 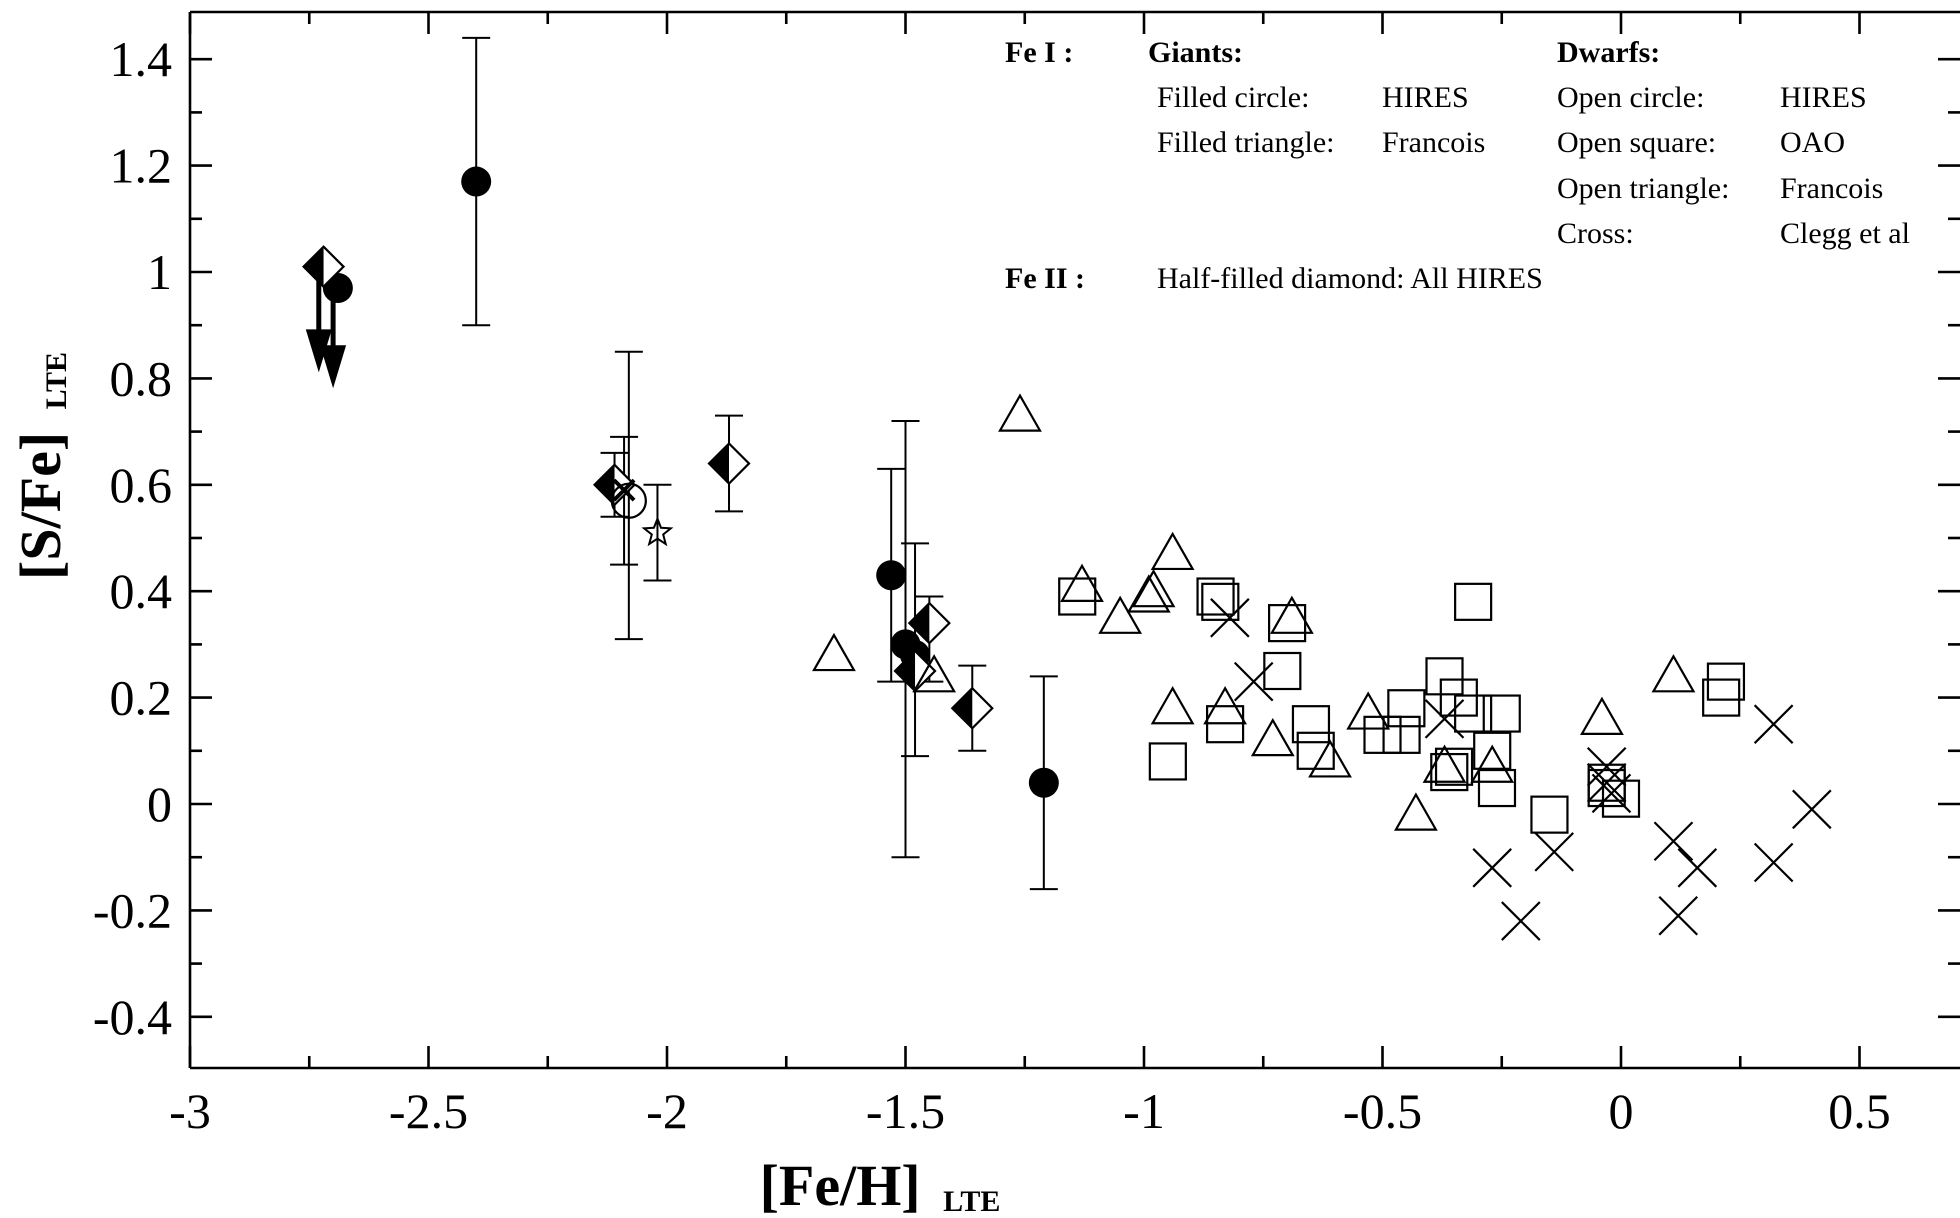 I want to click on x-tick-label: -3, so click(x=190, y=1111).